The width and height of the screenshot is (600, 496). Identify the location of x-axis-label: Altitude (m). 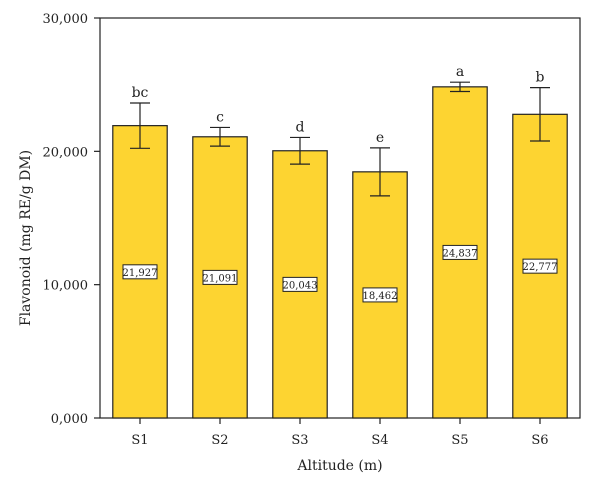
(339, 466).